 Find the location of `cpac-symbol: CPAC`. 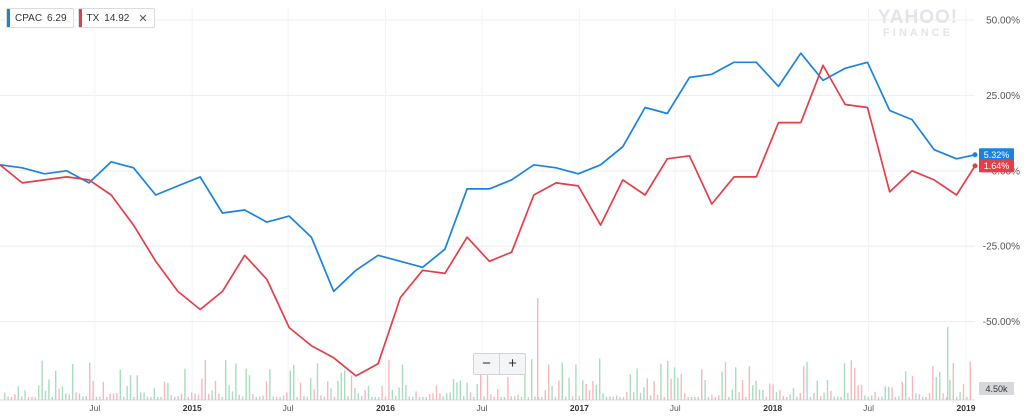

cpac-symbol: CPAC is located at coordinates (29, 18).